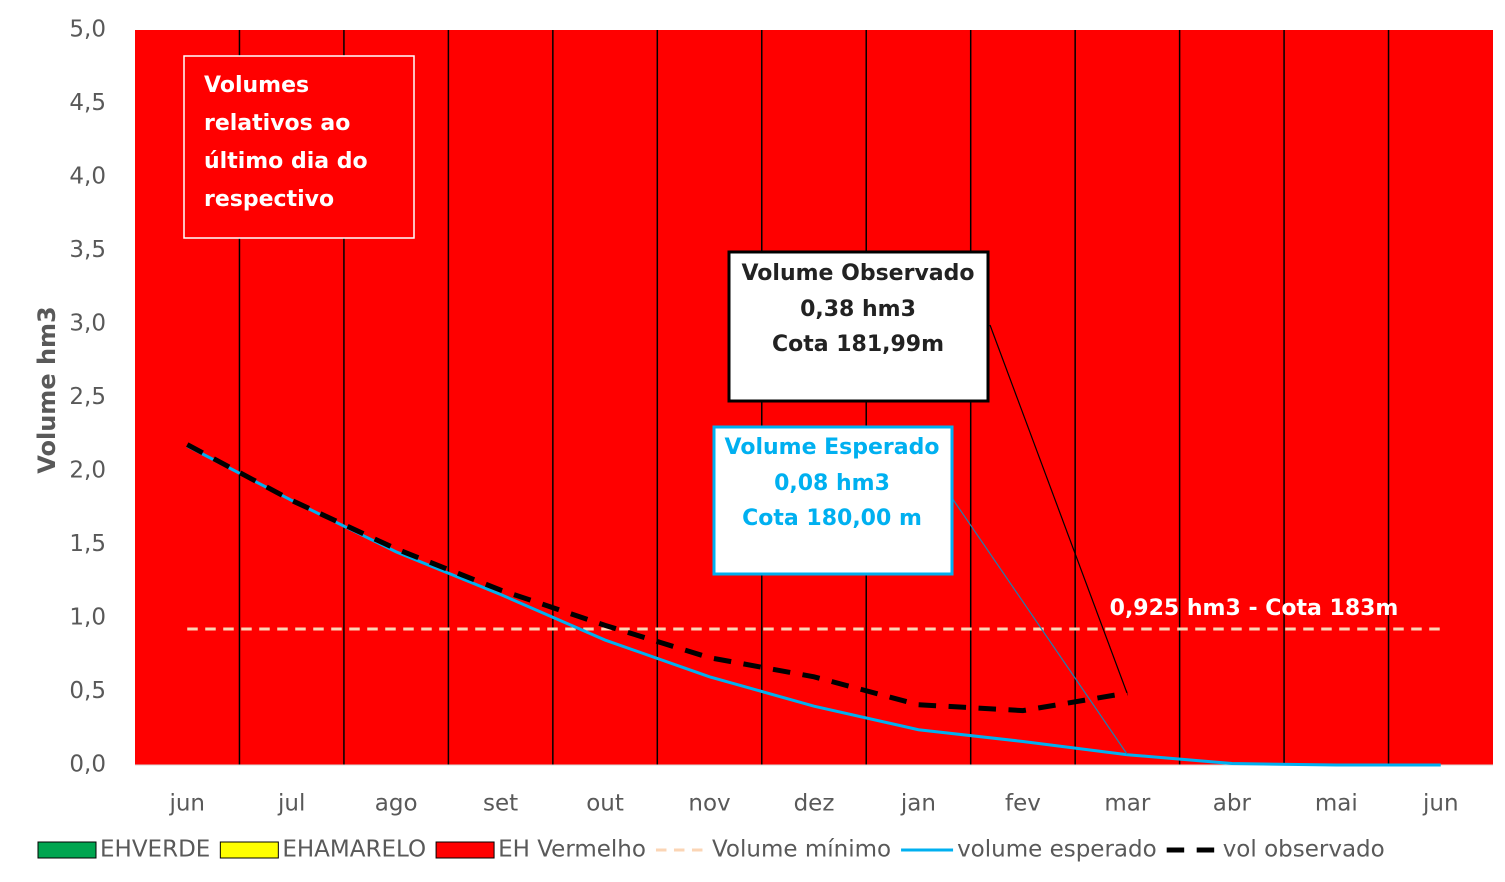 The height and width of the screenshot is (882, 1505). Describe the element at coordinates (299, 147) in the screenshot. I see `note-box` at that location.